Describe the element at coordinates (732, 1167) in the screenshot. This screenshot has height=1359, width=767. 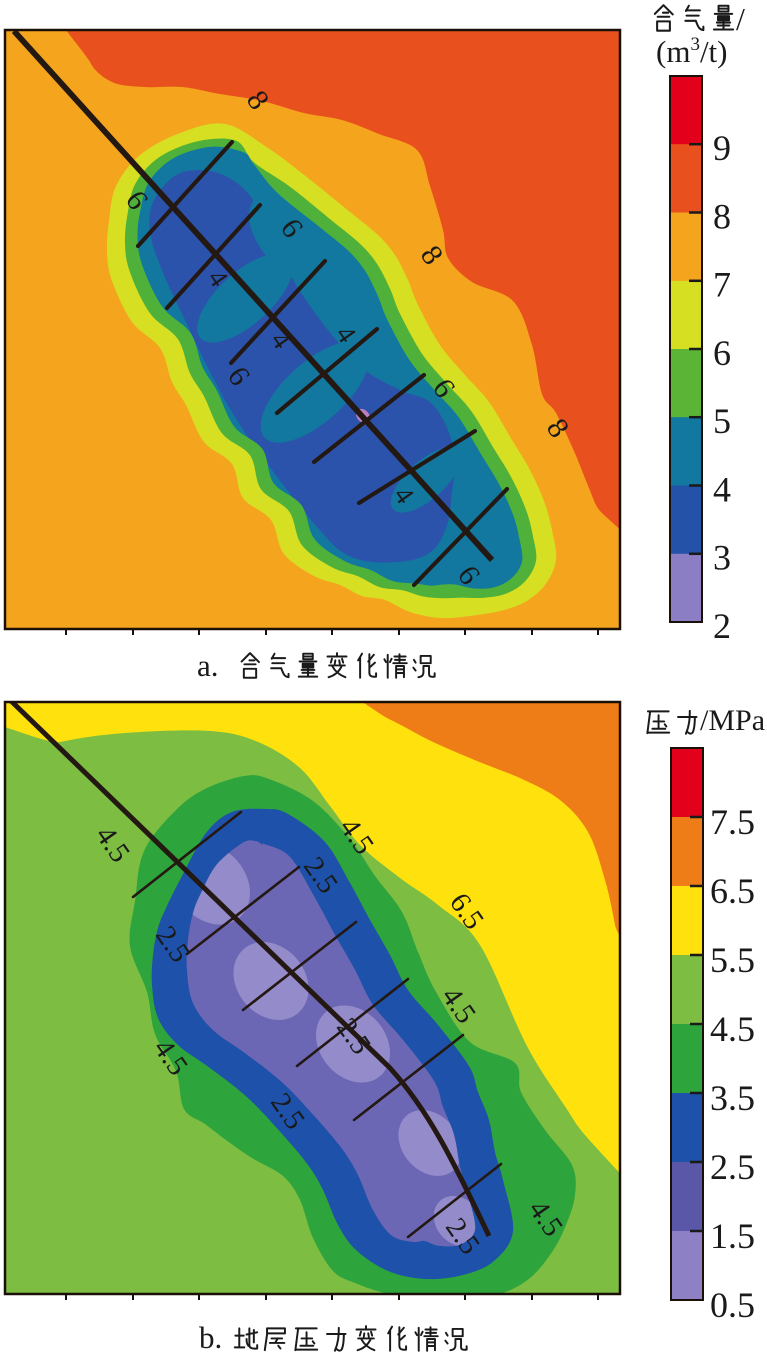
I see `svg-text: 2.5` at that location.